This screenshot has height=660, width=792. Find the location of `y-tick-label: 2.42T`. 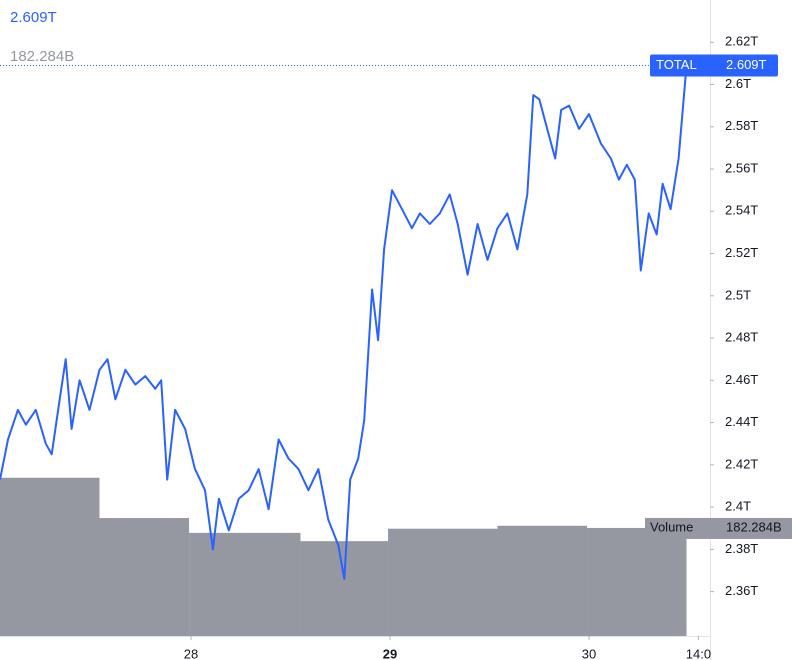

y-tick-label: 2.42T is located at coordinates (741, 463).